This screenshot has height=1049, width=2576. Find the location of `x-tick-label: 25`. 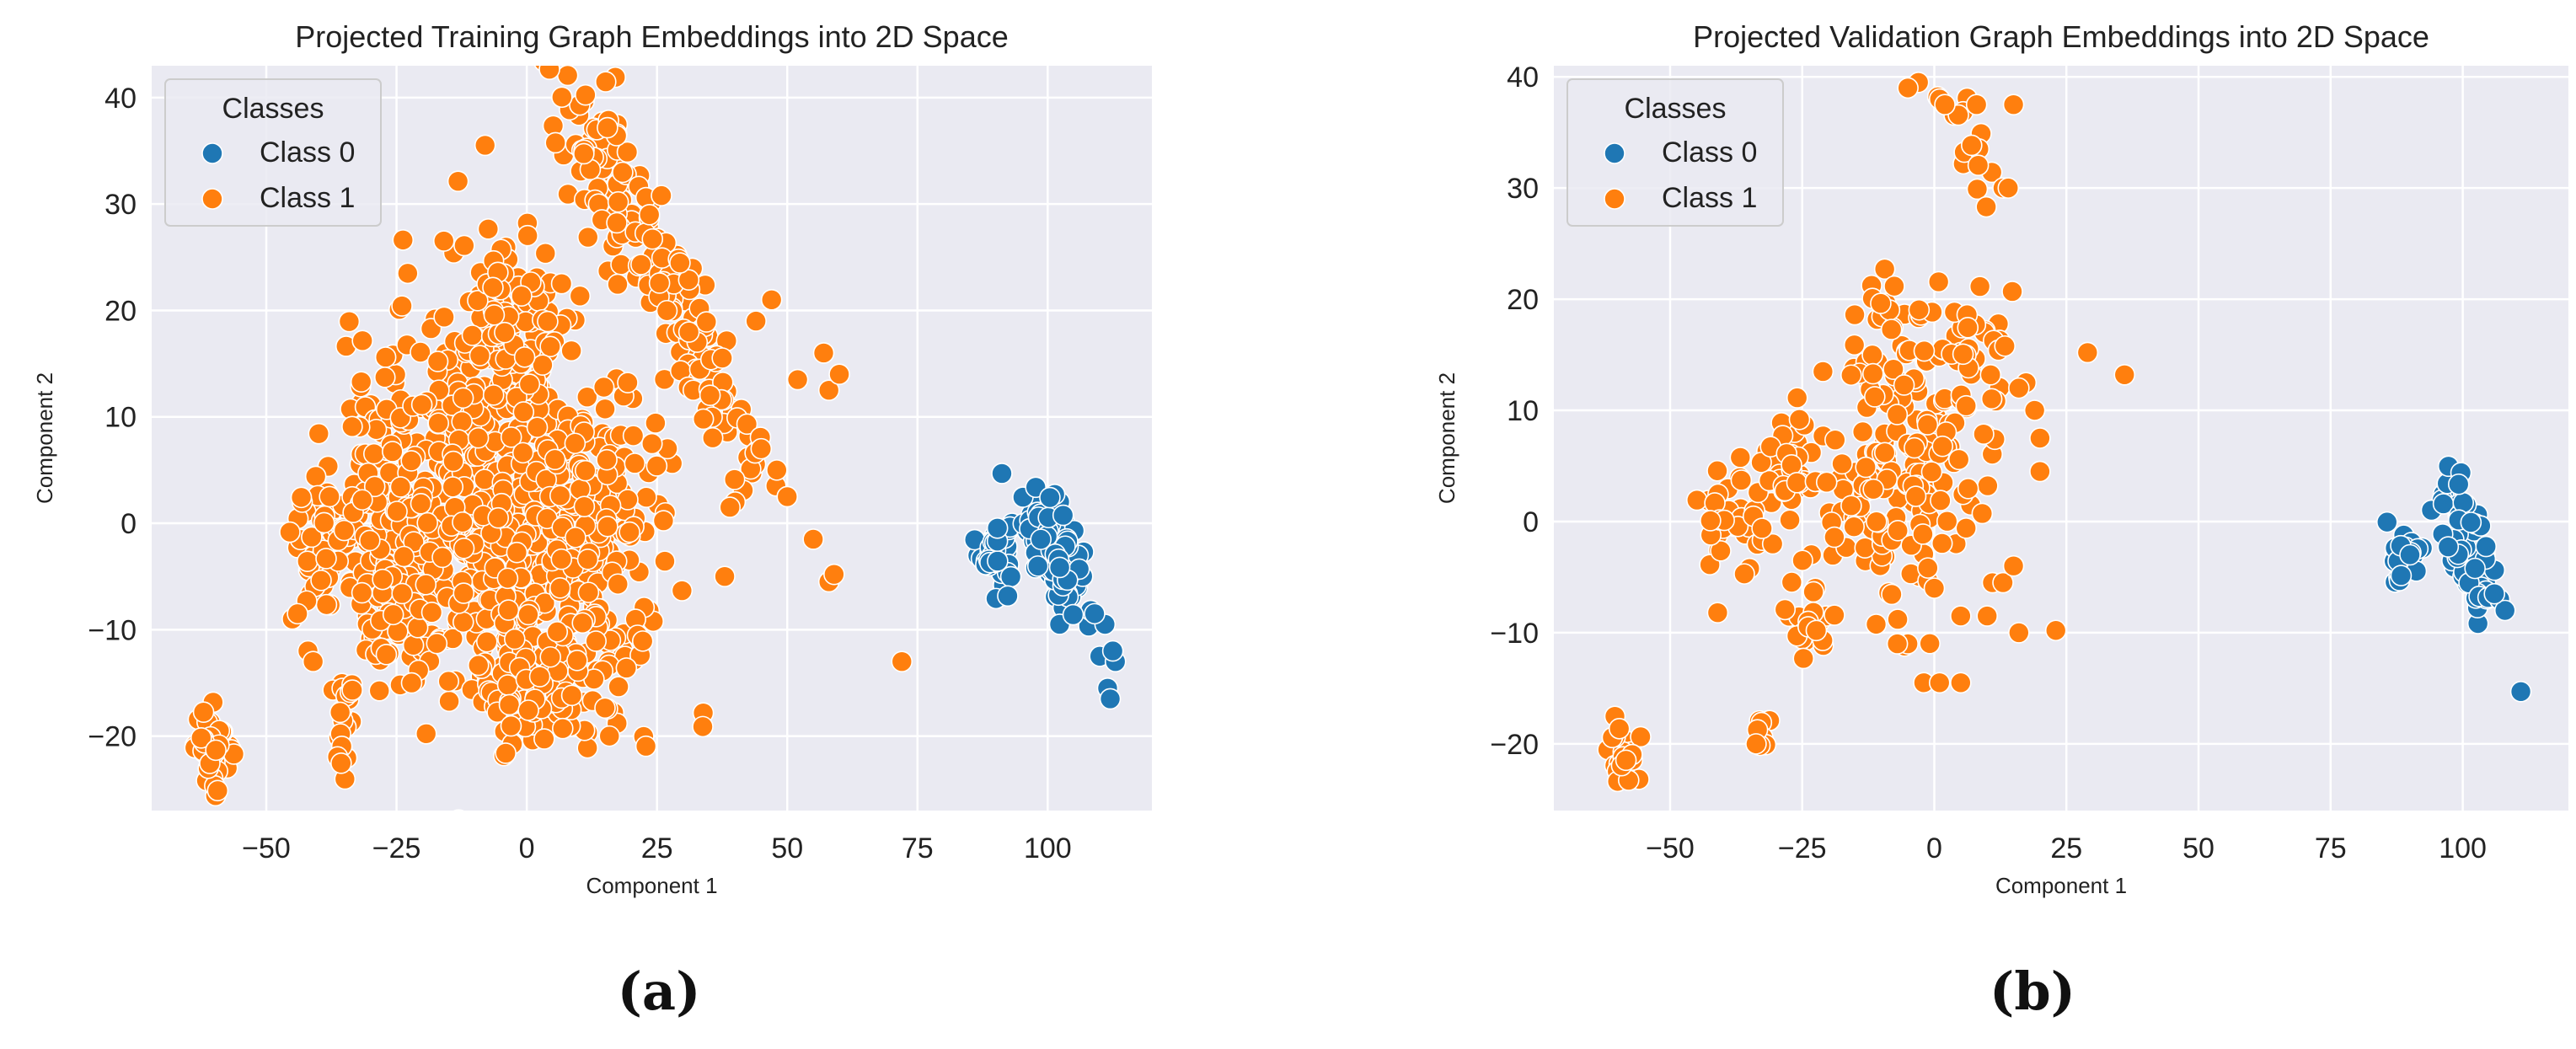

x-tick-label: 25 is located at coordinates (2066, 848).